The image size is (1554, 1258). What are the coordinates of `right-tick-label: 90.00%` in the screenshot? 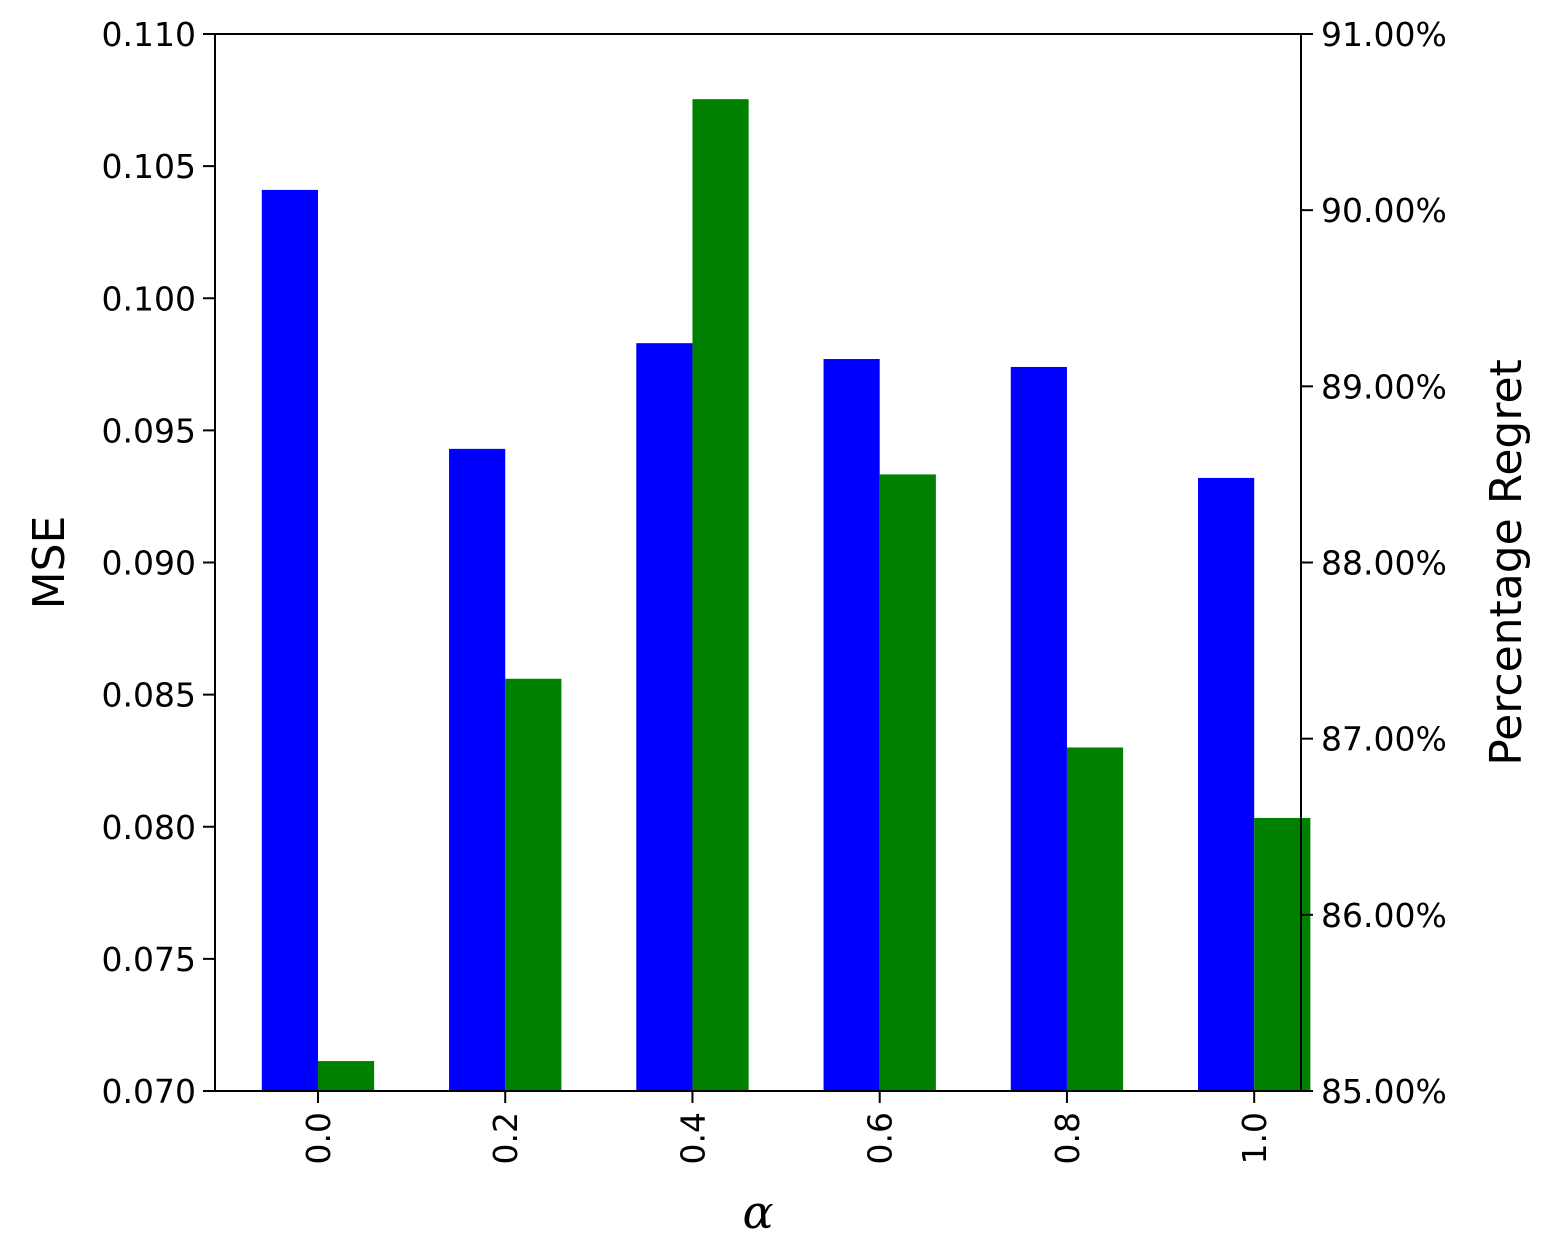 It's located at (1384, 210).